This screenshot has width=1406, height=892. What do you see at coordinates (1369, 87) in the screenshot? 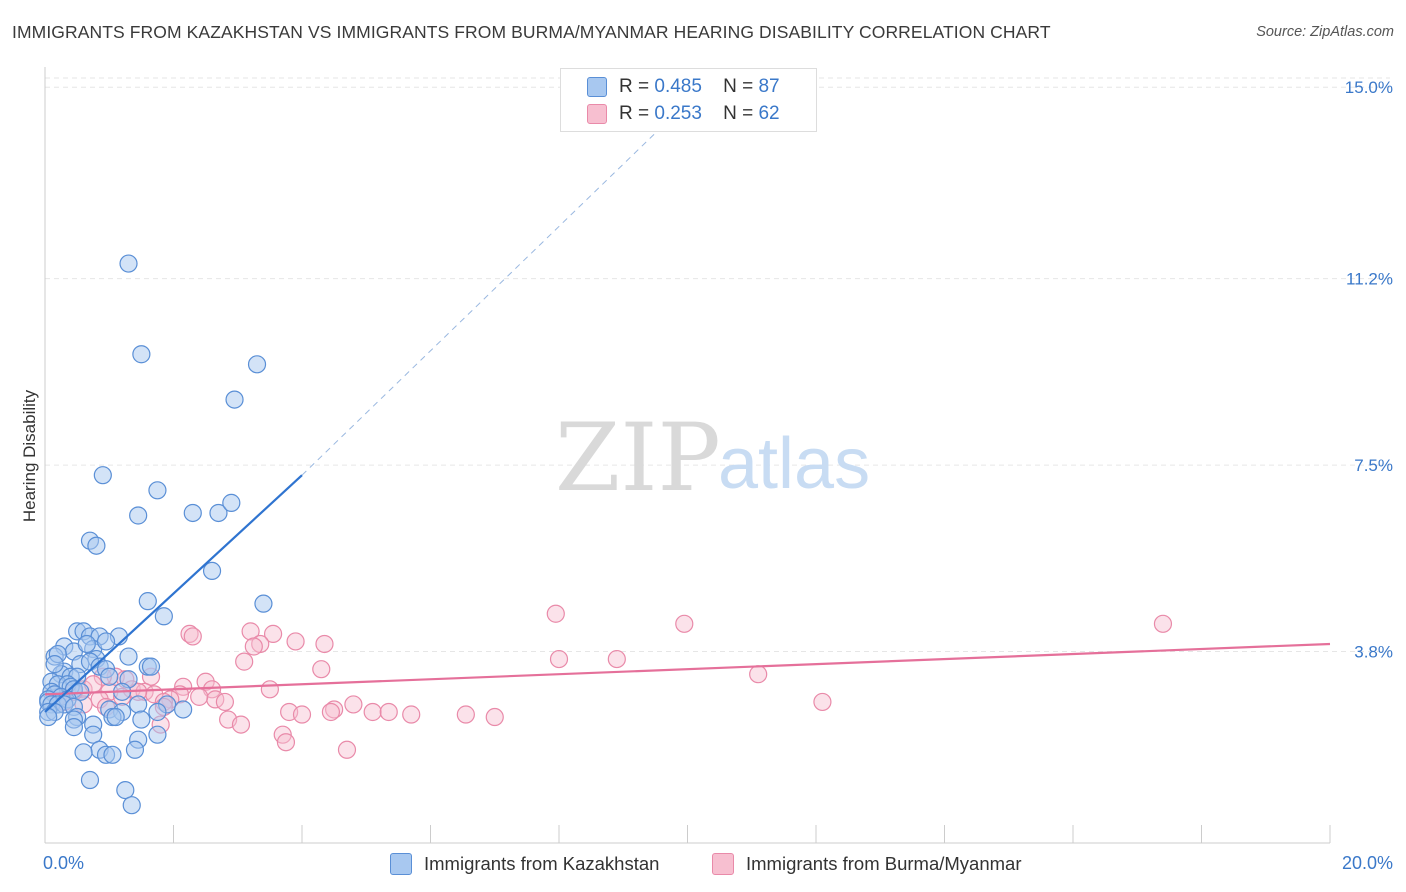
I see `y-tick-label: 15.0%` at bounding box center [1369, 87].